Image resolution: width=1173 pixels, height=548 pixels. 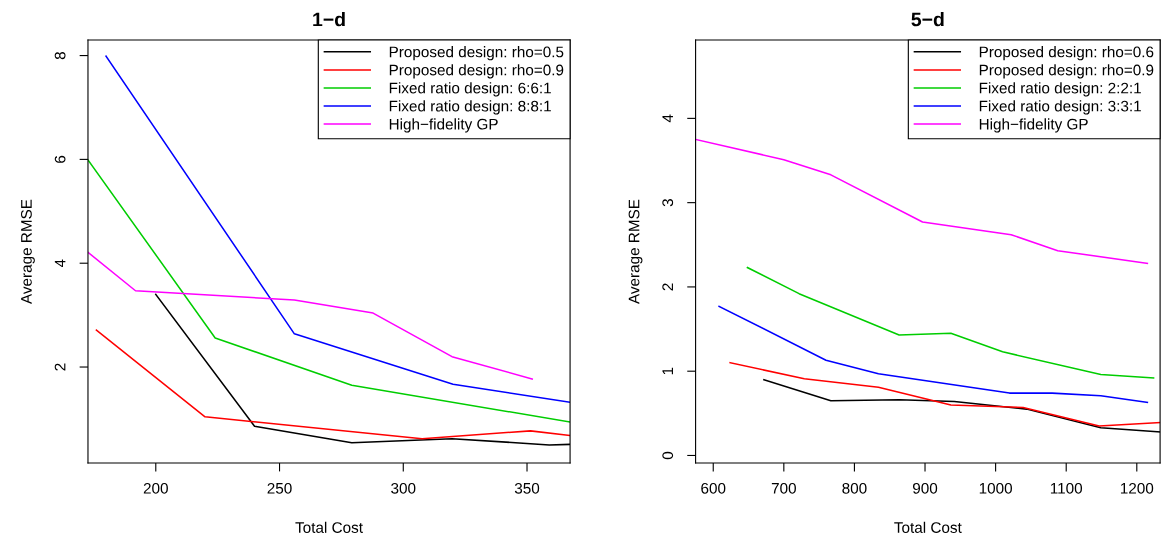 I want to click on x-tick-label: 900, so click(x=925, y=488).